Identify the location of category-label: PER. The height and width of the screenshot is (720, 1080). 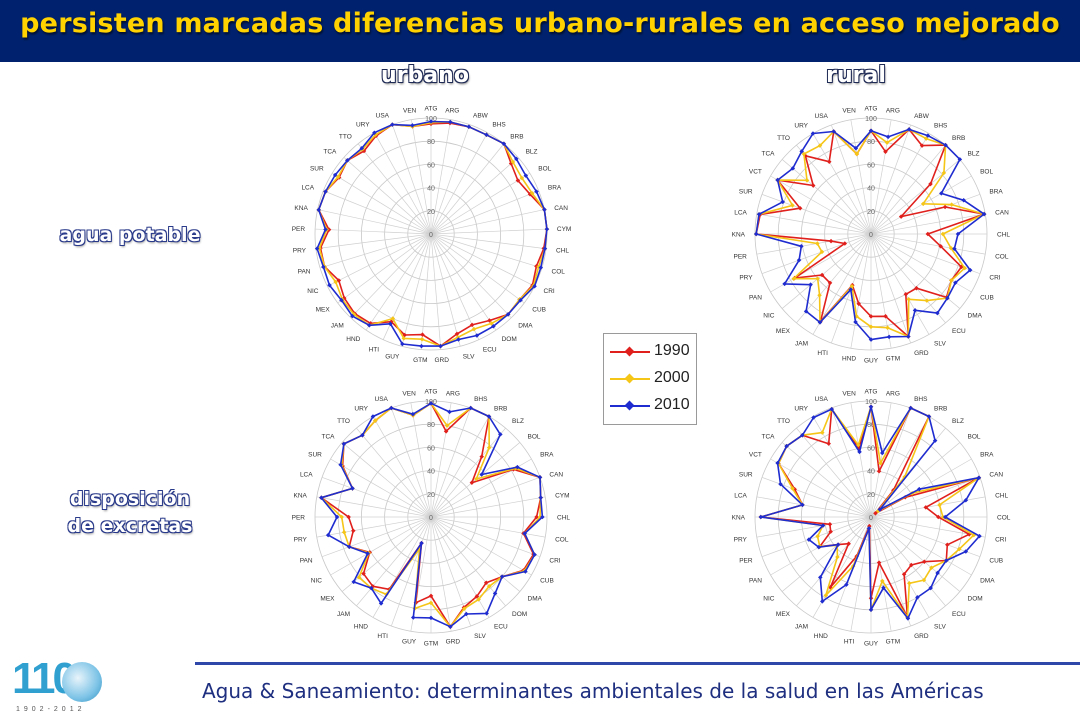
(746, 561).